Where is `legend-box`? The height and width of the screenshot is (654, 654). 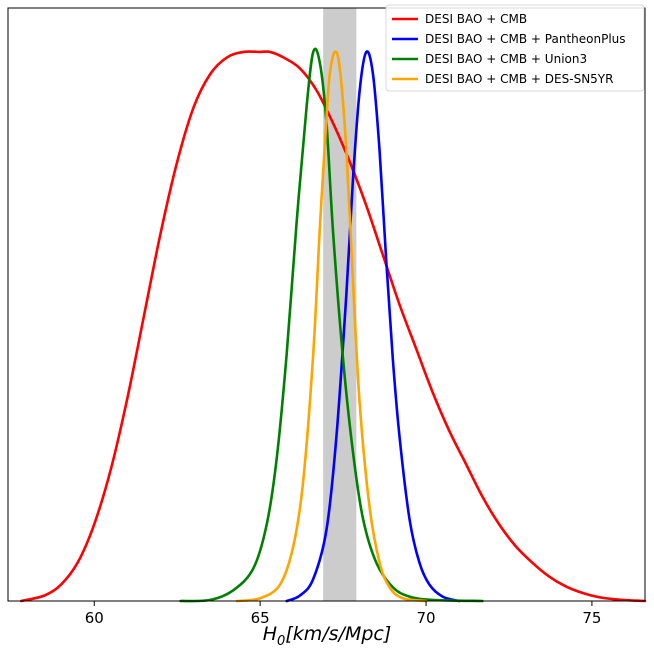 legend-box is located at coordinates (515, 48).